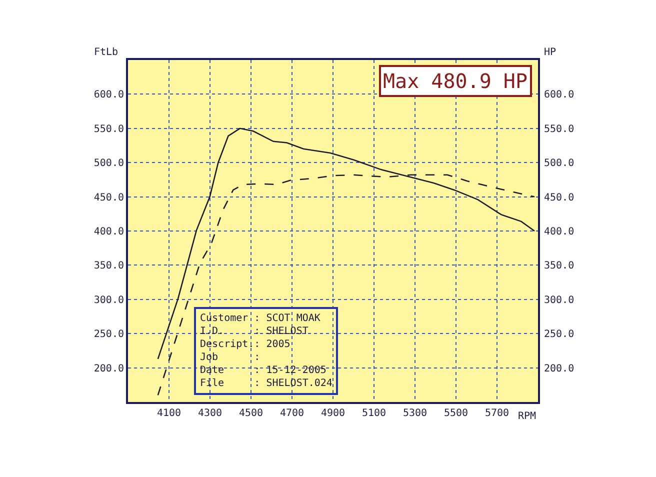 The width and height of the screenshot is (656, 477). I want to click on y-axis-title: FtLb, so click(106, 52).